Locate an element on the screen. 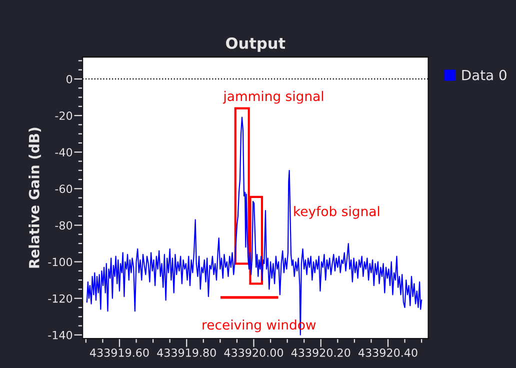 The image size is (516, 368). annotation: jamming signal is located at coordinates (273, 97).